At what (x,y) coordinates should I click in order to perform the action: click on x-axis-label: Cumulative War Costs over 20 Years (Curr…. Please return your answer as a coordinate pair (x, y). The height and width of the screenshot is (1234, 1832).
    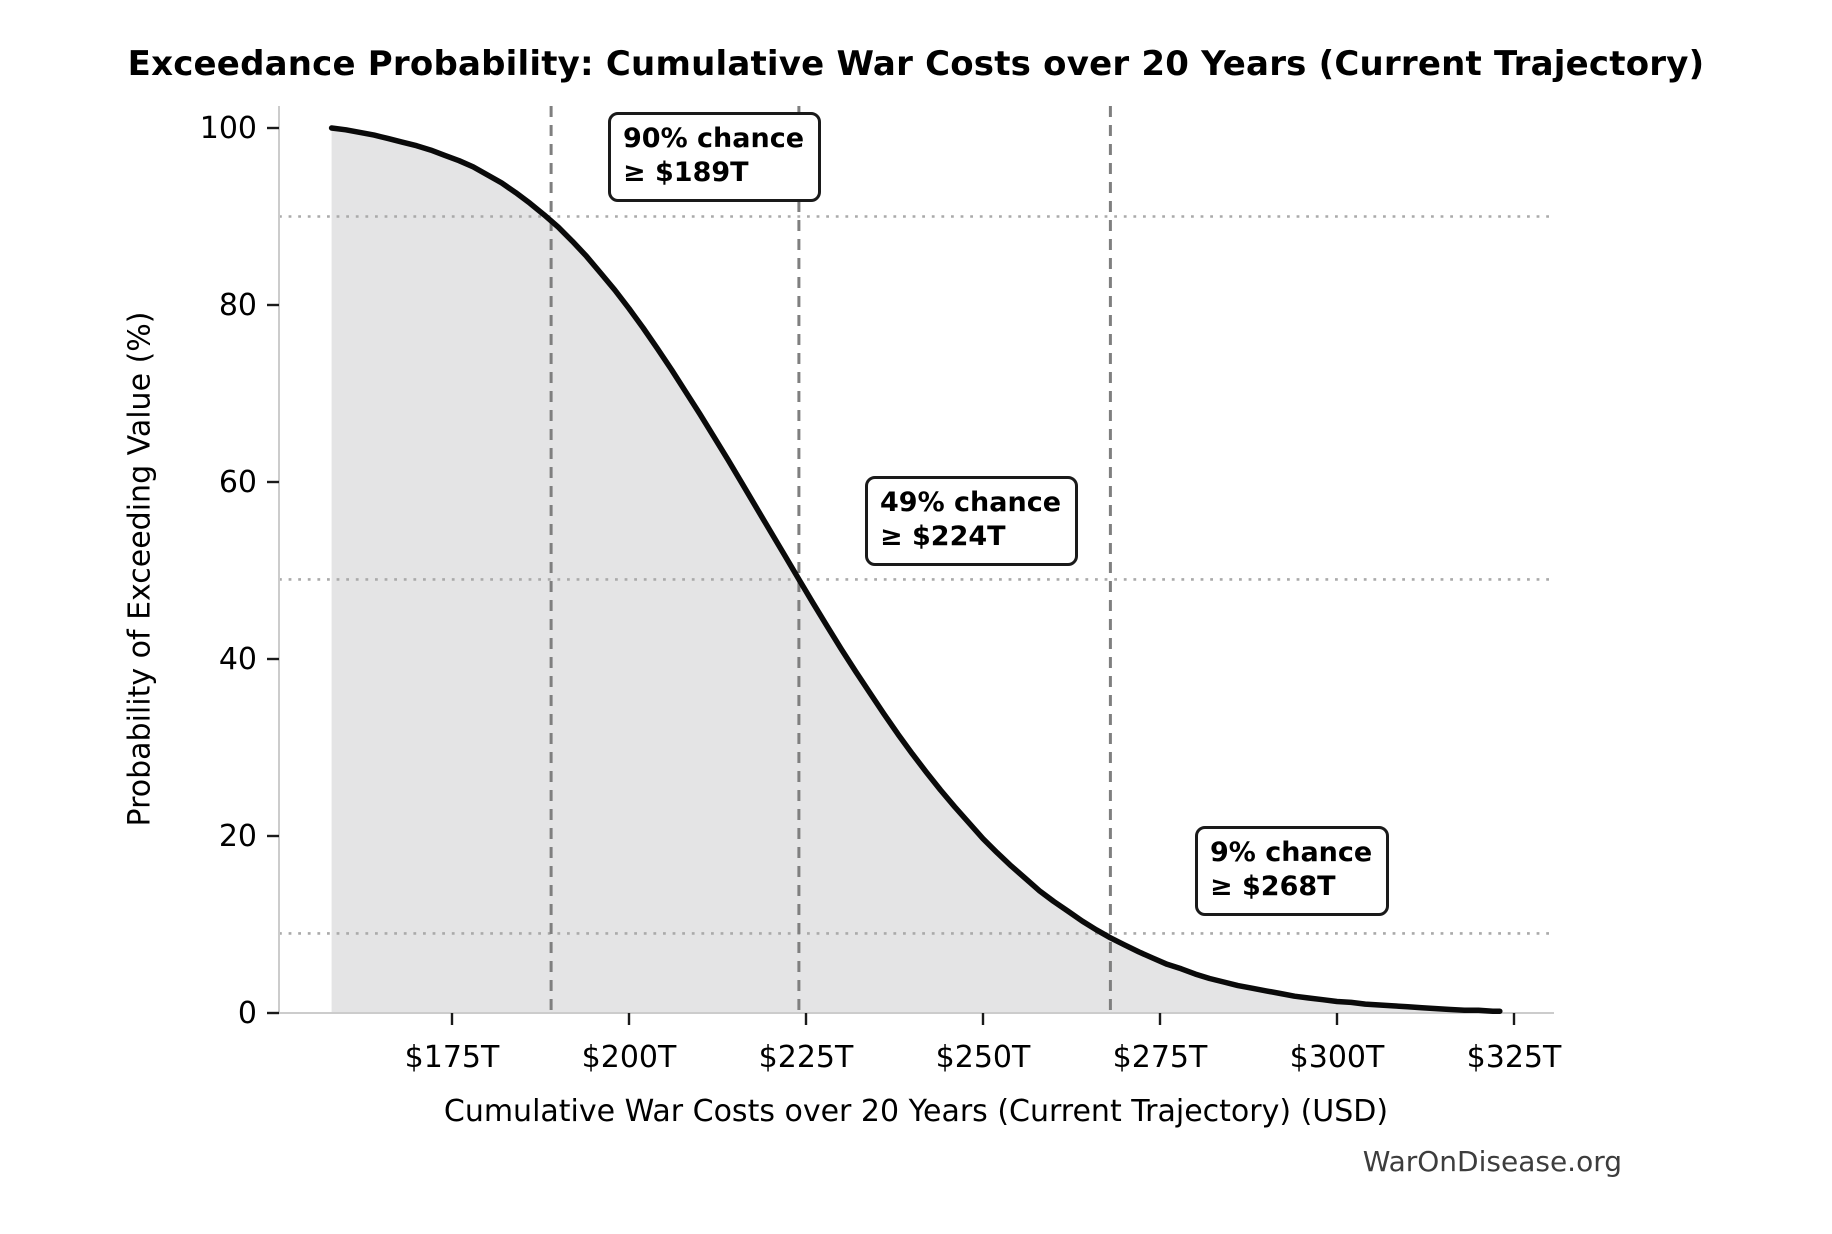
    Looking at the image, I should click on (916, 1111).